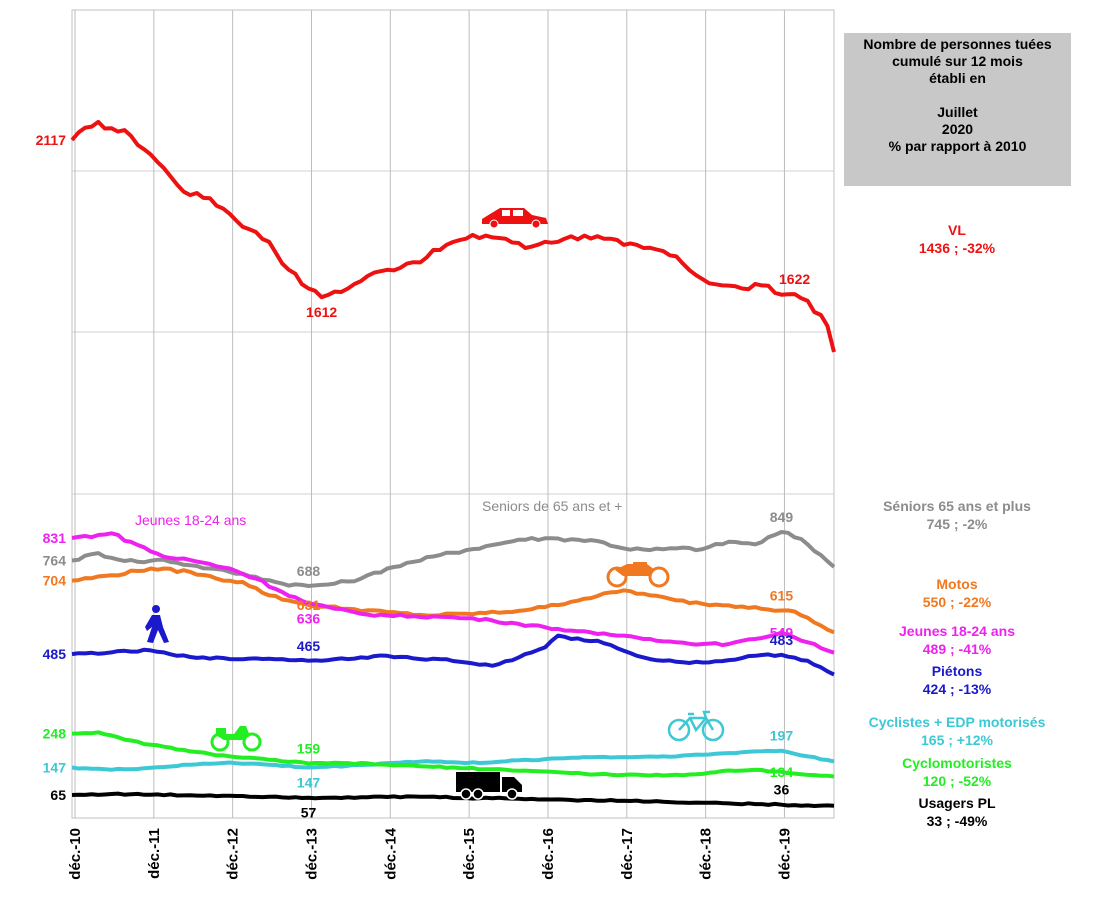 The width and height of the screenshot is (1104, 900). Describe the element at coordinates (55, 734) in the screenshot. I see `data-label-cyclomotoristes: 248` at that location.